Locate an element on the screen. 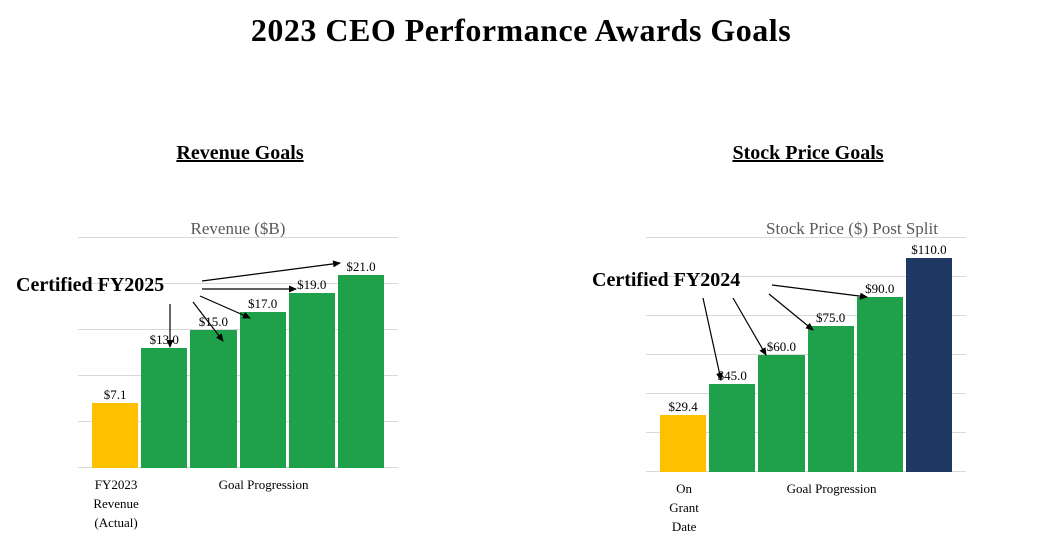 This screenshot has height=548, width=1042. bar-value-label: $21.0 is located at coordinates (361, 266).